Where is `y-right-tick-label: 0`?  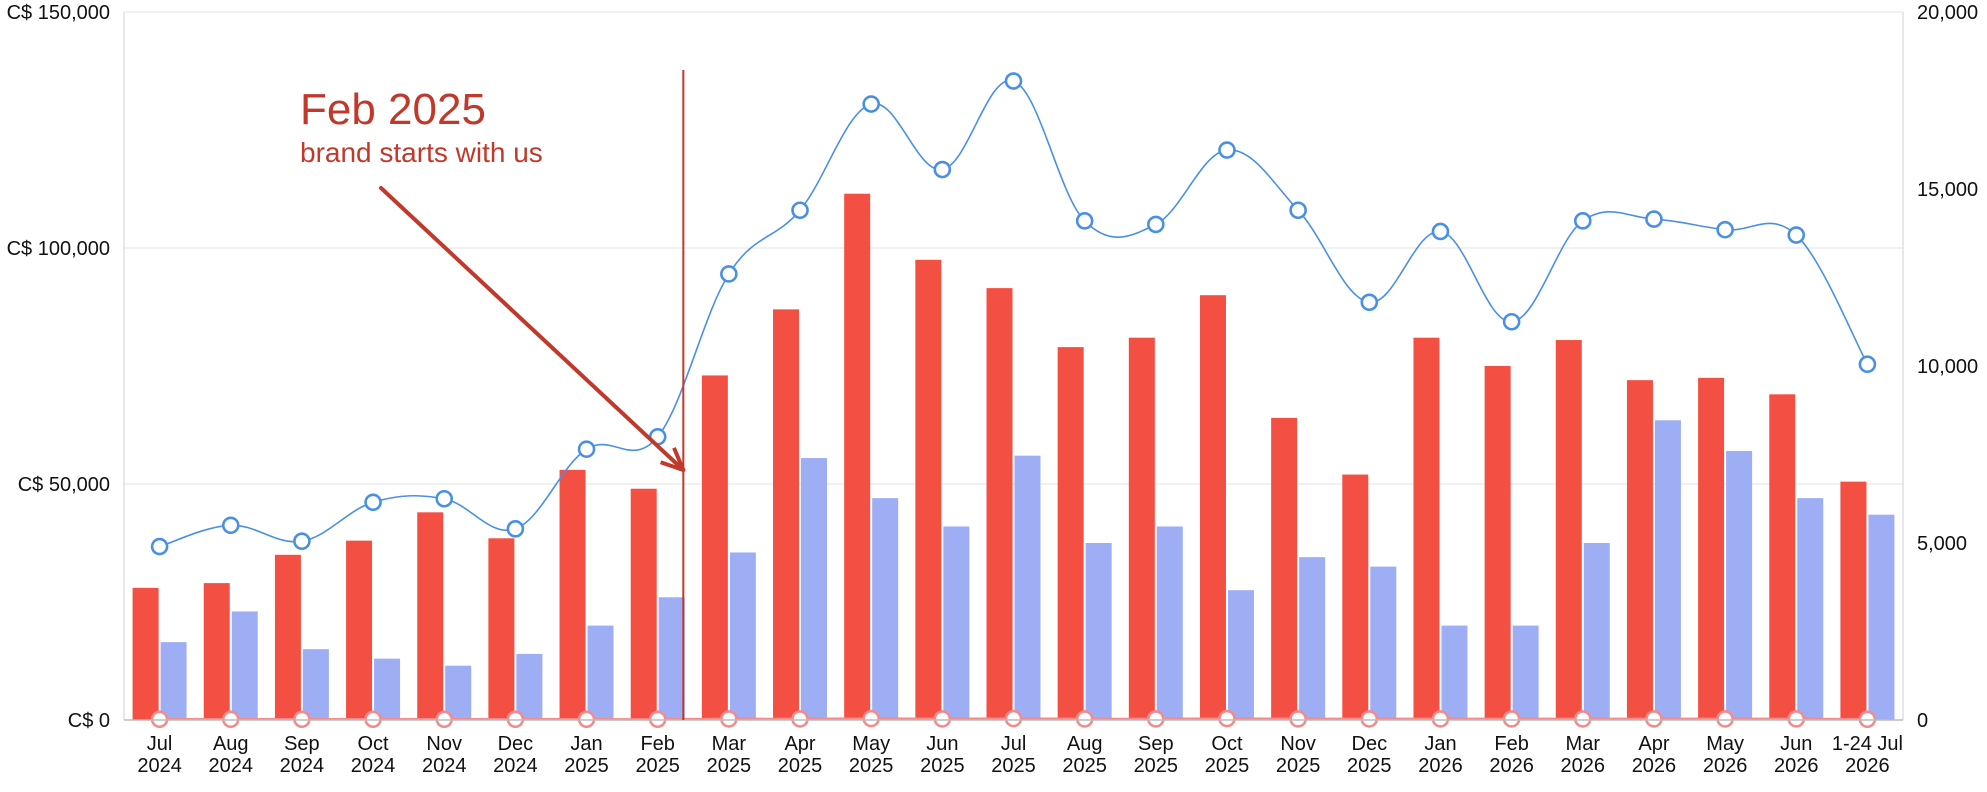
y-right-tick-label: 0 is located at coordinates (1922, 721).